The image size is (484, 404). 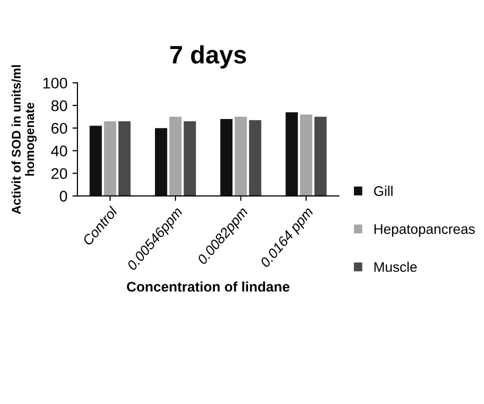 What do you see at coordinates (24, 139) in the screenshot?
I see `y-axis-title: Activit of SOD in units/ml homogenate` at bounding box center [24, 139].